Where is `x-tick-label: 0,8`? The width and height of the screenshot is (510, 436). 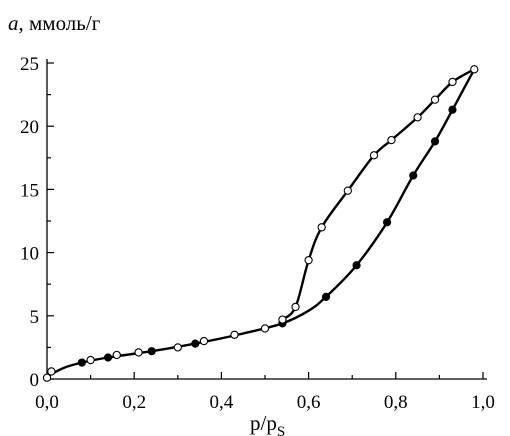
x-tick-label: 0,8 is located at coordinates (396, 402).